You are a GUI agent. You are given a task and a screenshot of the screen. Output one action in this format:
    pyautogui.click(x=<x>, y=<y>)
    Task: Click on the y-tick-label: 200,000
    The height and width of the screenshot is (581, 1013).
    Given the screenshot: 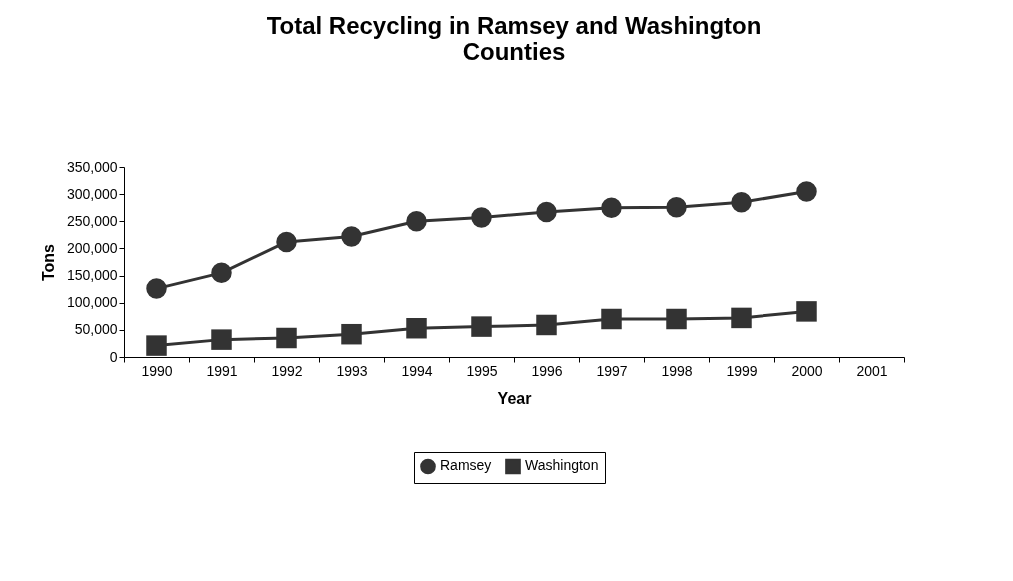 What is the action you would take?
    pyautogui.click(x=92, y=247)
    